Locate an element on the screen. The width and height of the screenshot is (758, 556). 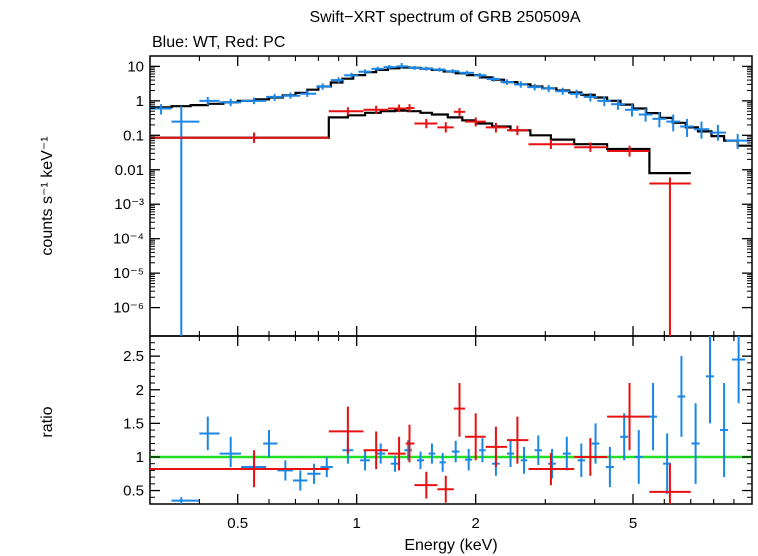
top-y-tick-label: 10⁻³ is located at coordinates (129, 204).